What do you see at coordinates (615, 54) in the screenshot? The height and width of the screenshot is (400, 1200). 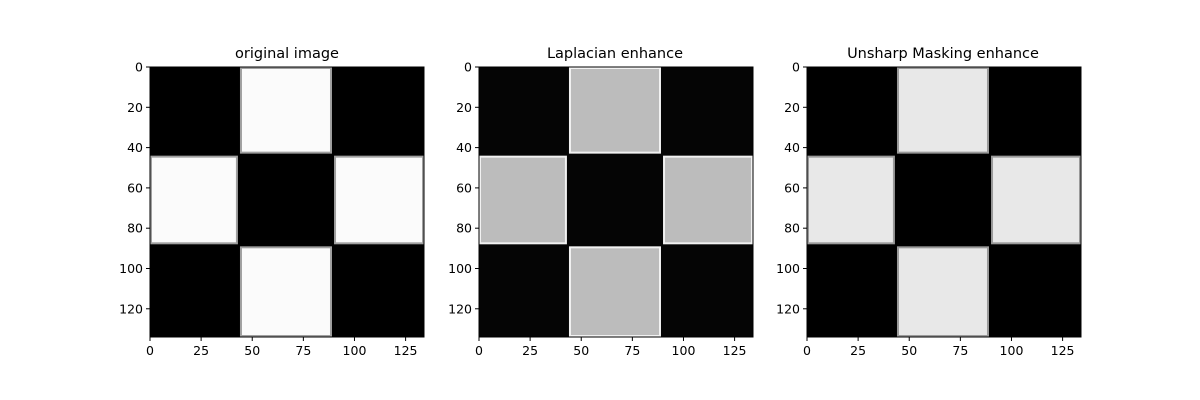 I see `plot-title: Laplacian enhance` at bounding box center [615, 54].